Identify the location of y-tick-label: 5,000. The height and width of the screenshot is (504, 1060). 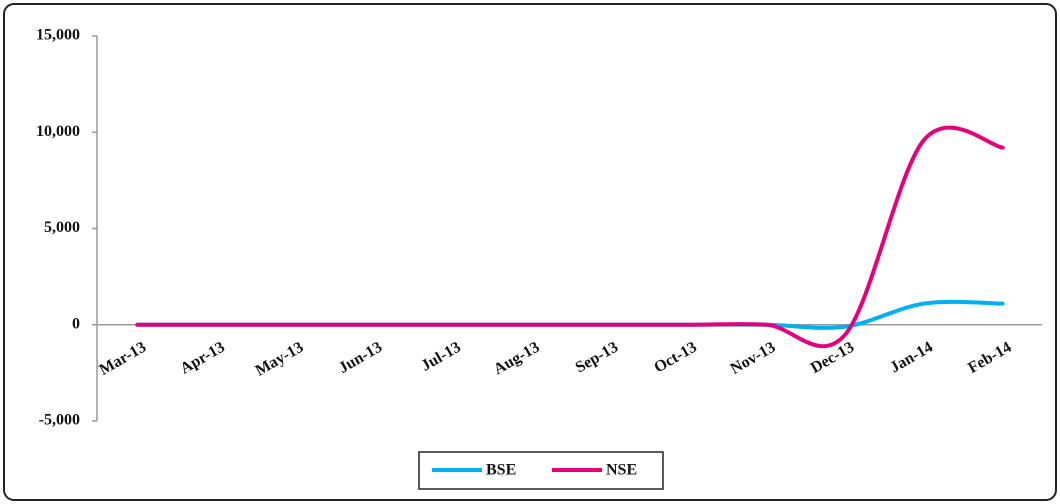
(62, 227).